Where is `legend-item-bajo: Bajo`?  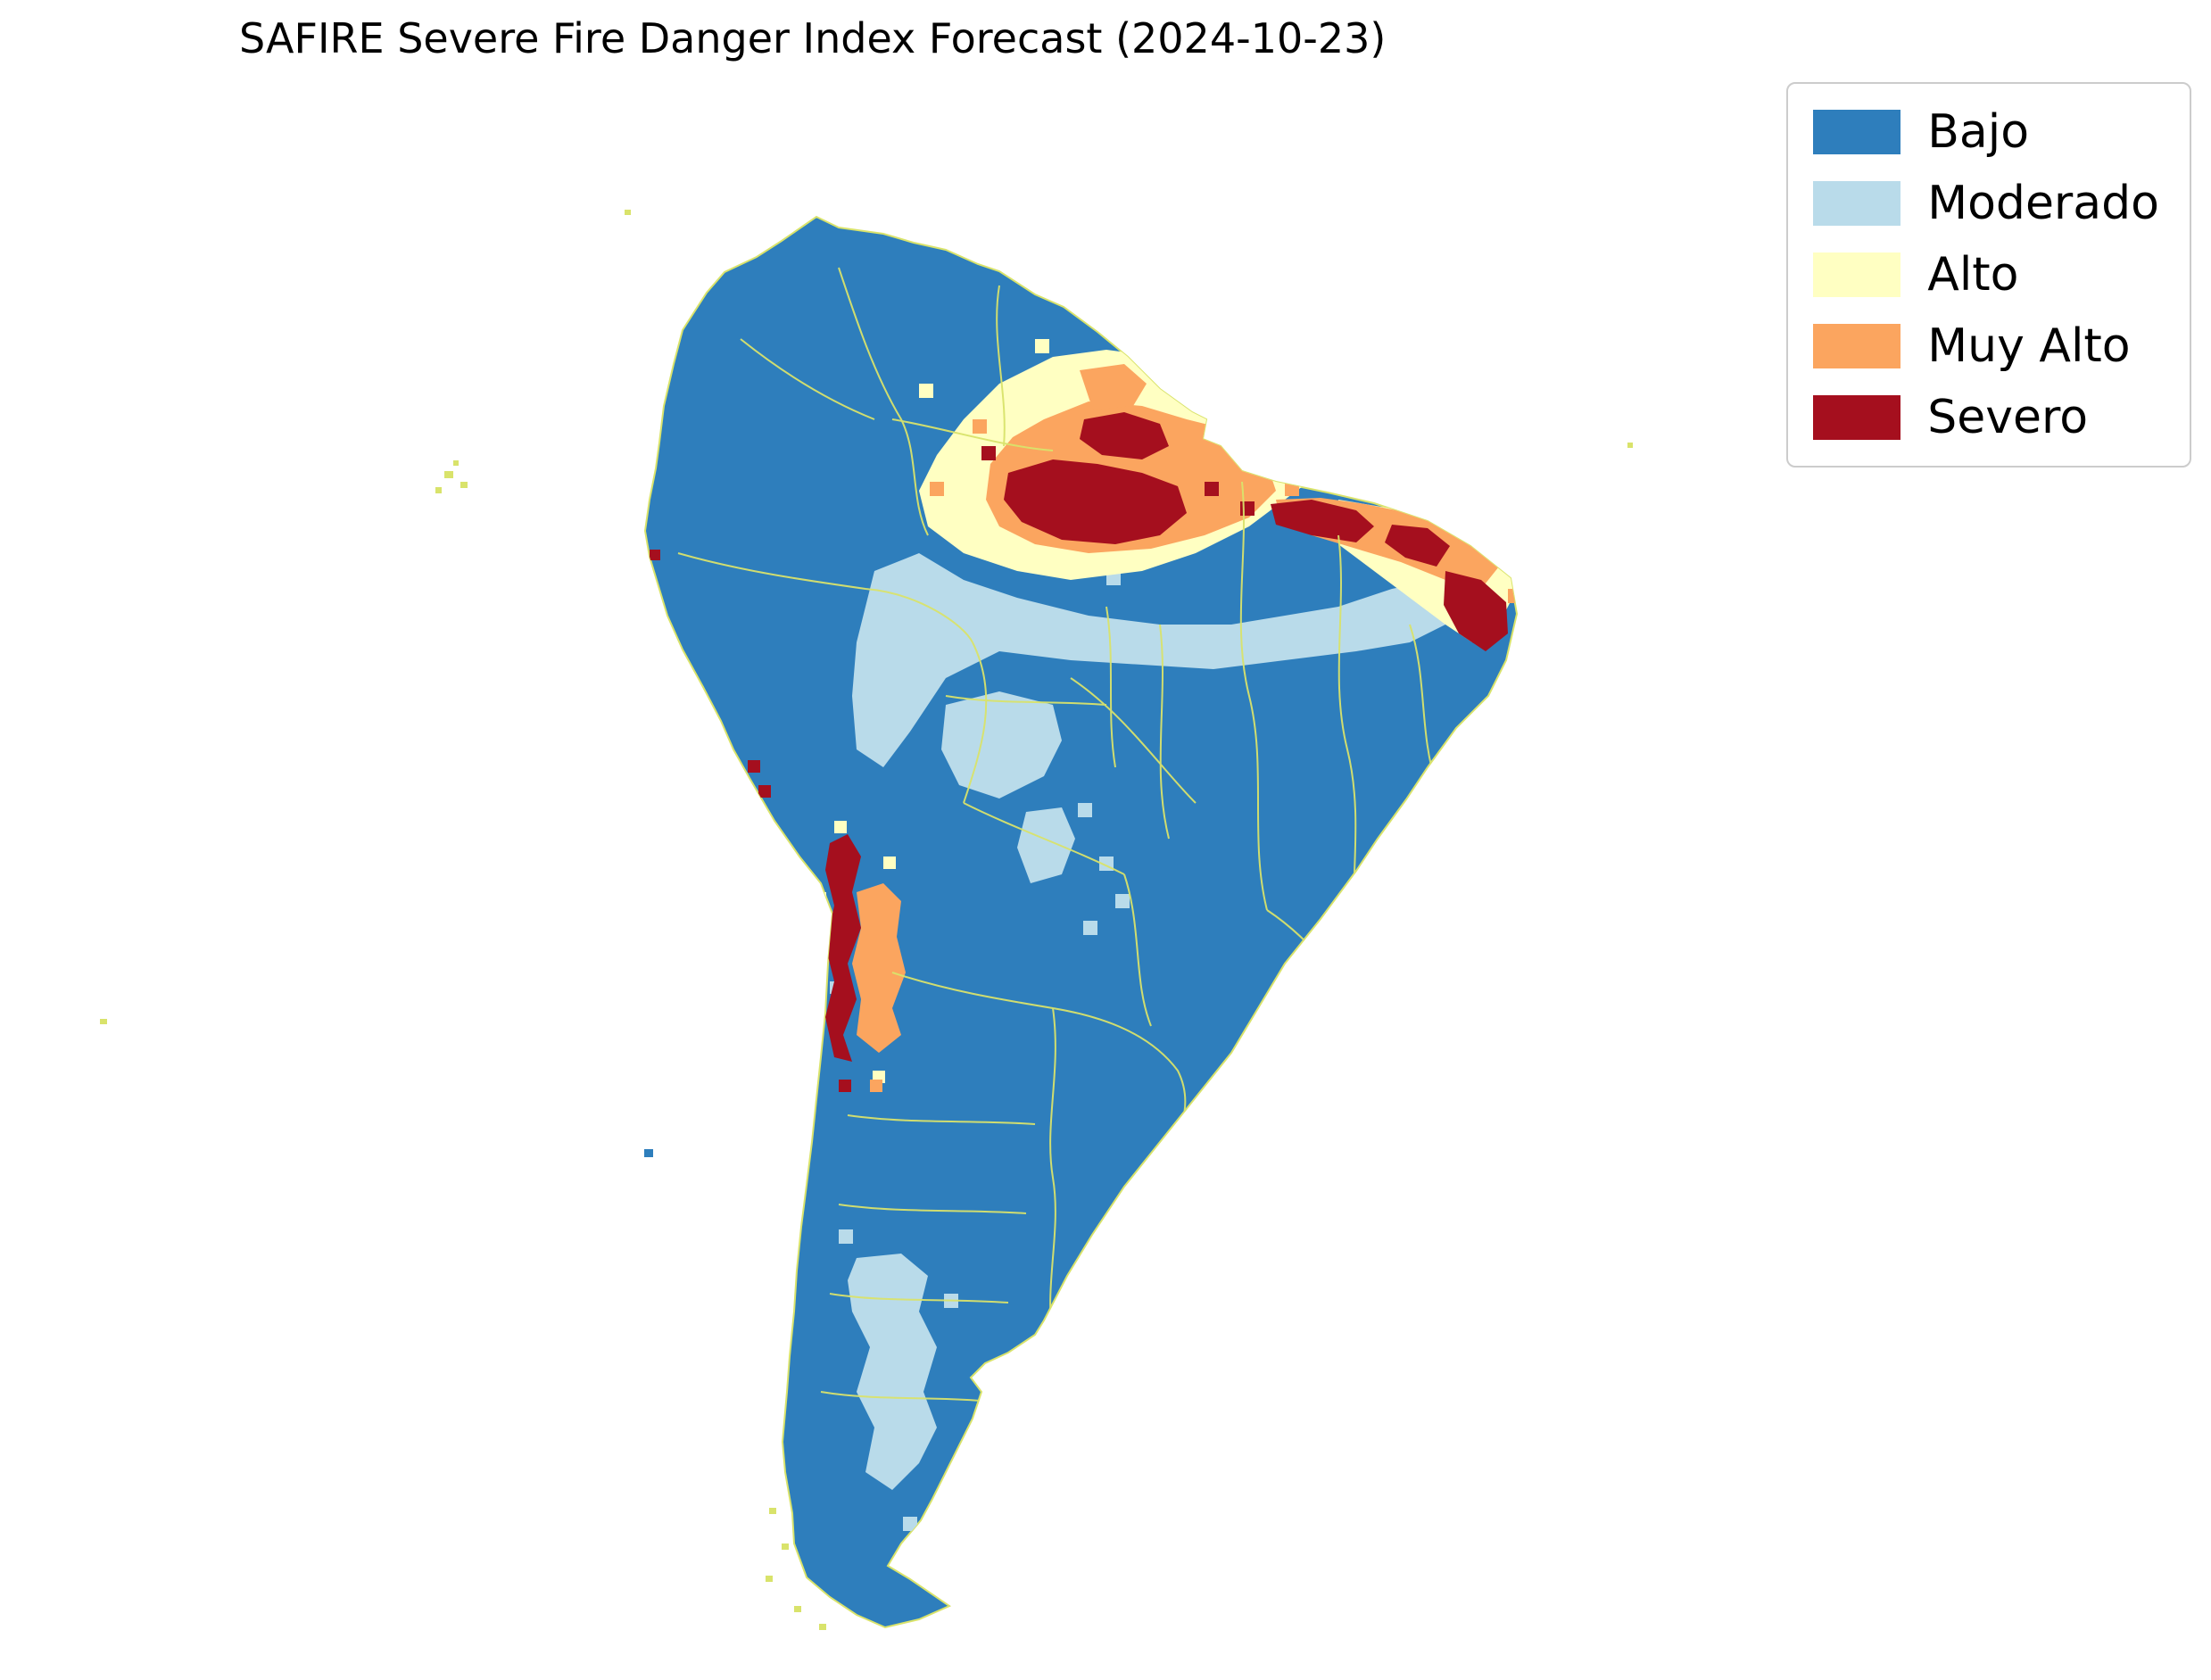 legend-item-bajo: Bajo is located at coordinates (1986, 132).